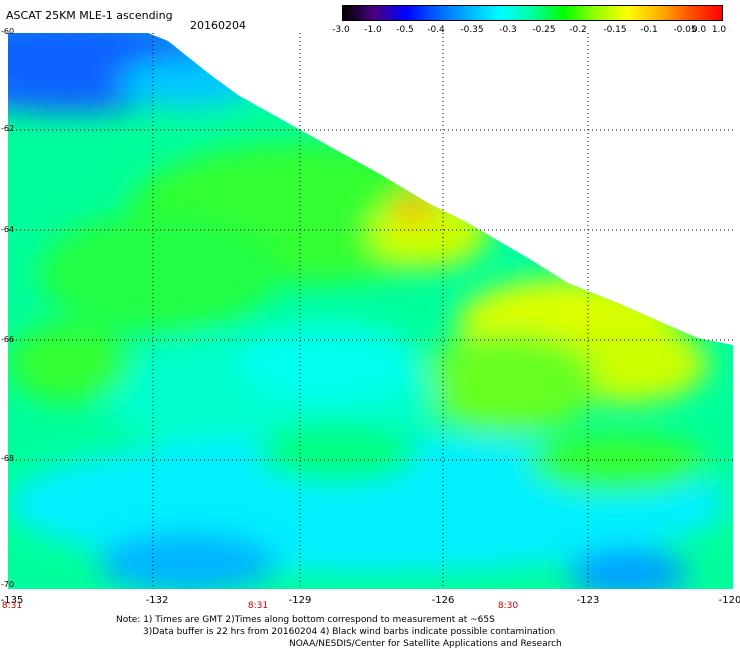 This screenshot has width=740, height=650. I want to click on lat-label: -66, so click(8, 339).